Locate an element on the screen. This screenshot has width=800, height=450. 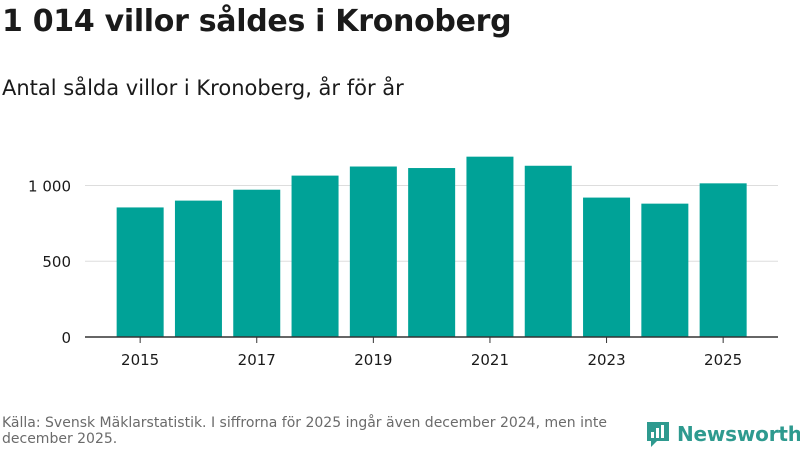
y-tick-label: 0 is located at coordinates (66, 338).